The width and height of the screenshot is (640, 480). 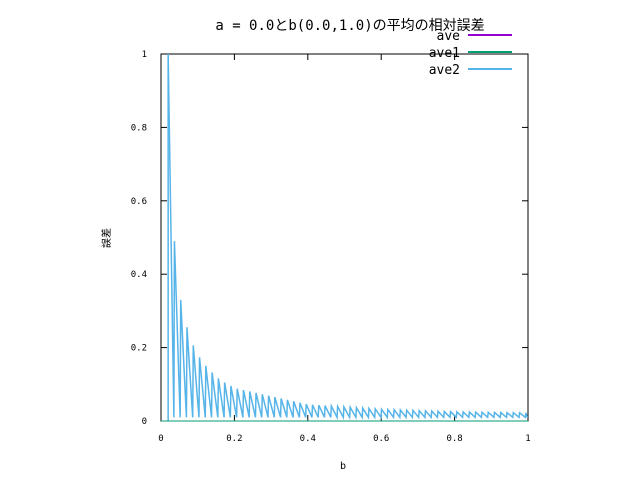 What do you see at coordinates (144, 55) in the screenshot?
I see `y-tick-label: 1` at bounding box center [144, 55].